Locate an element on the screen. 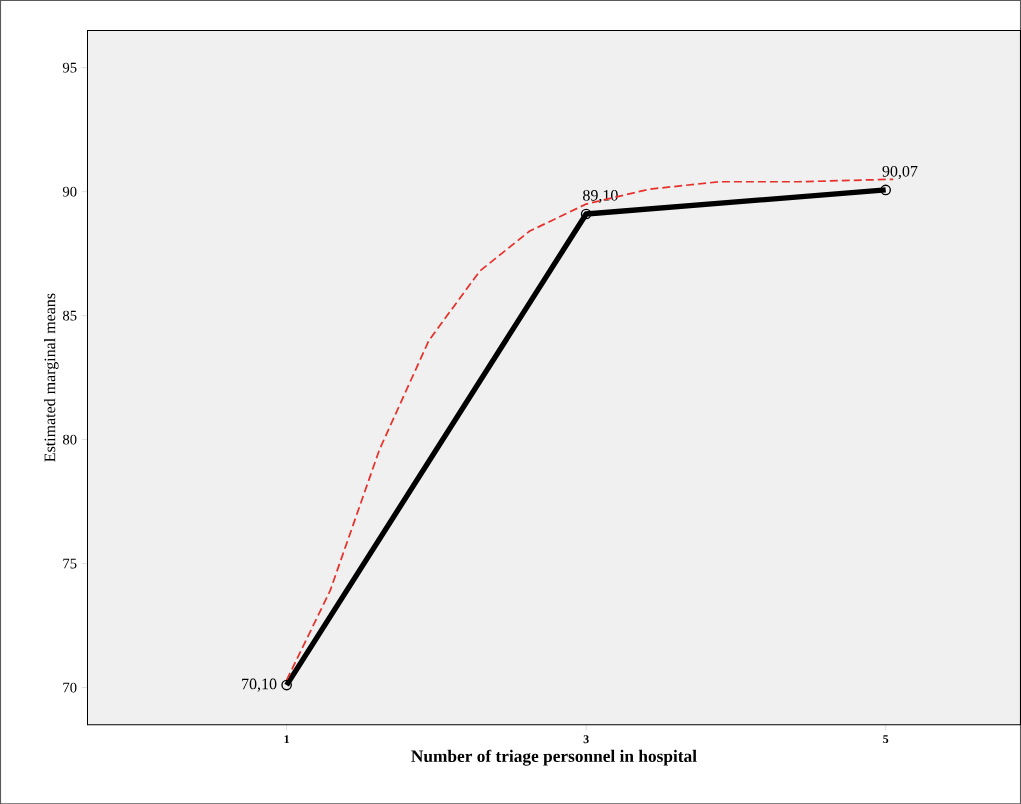 This screenshot has width=1021, height=804. data-label: 70,10 is located at coordinates (259, 685).